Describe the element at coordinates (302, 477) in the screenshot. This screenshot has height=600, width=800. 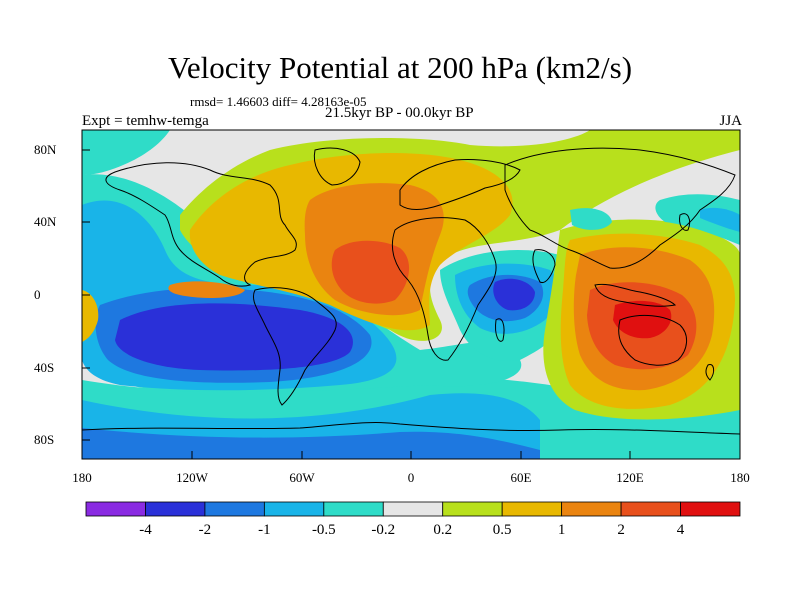
I see `lon-tick-60w: 60W` at that location.